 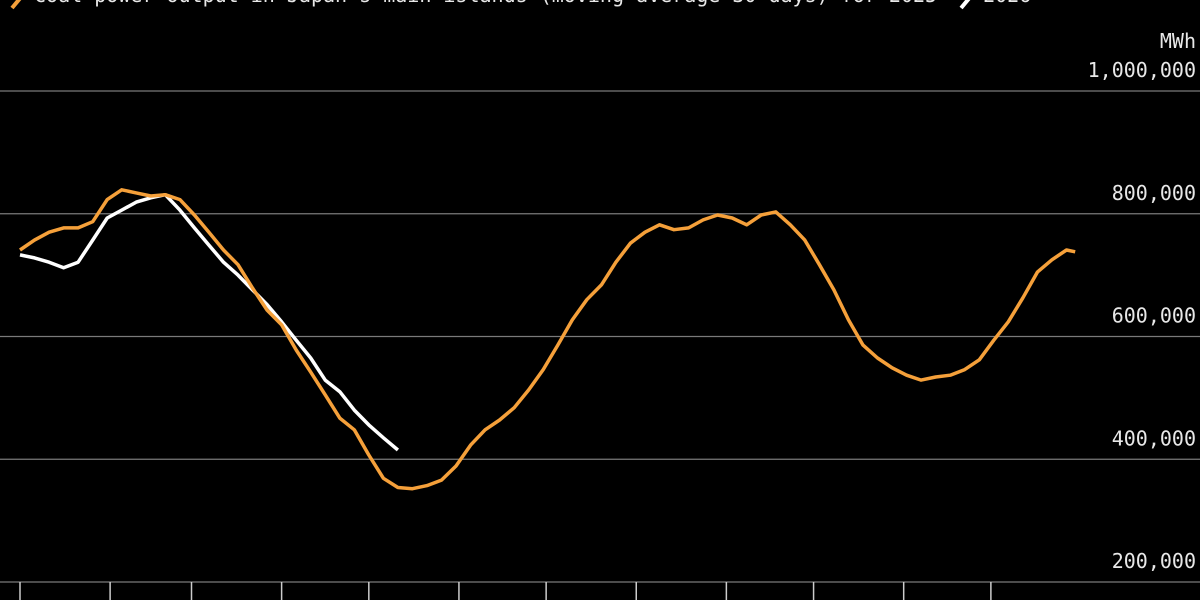 What do you see at coordinates (209, 322) in the screenshot?
I see `series-line` at bounding box center [209, 322].